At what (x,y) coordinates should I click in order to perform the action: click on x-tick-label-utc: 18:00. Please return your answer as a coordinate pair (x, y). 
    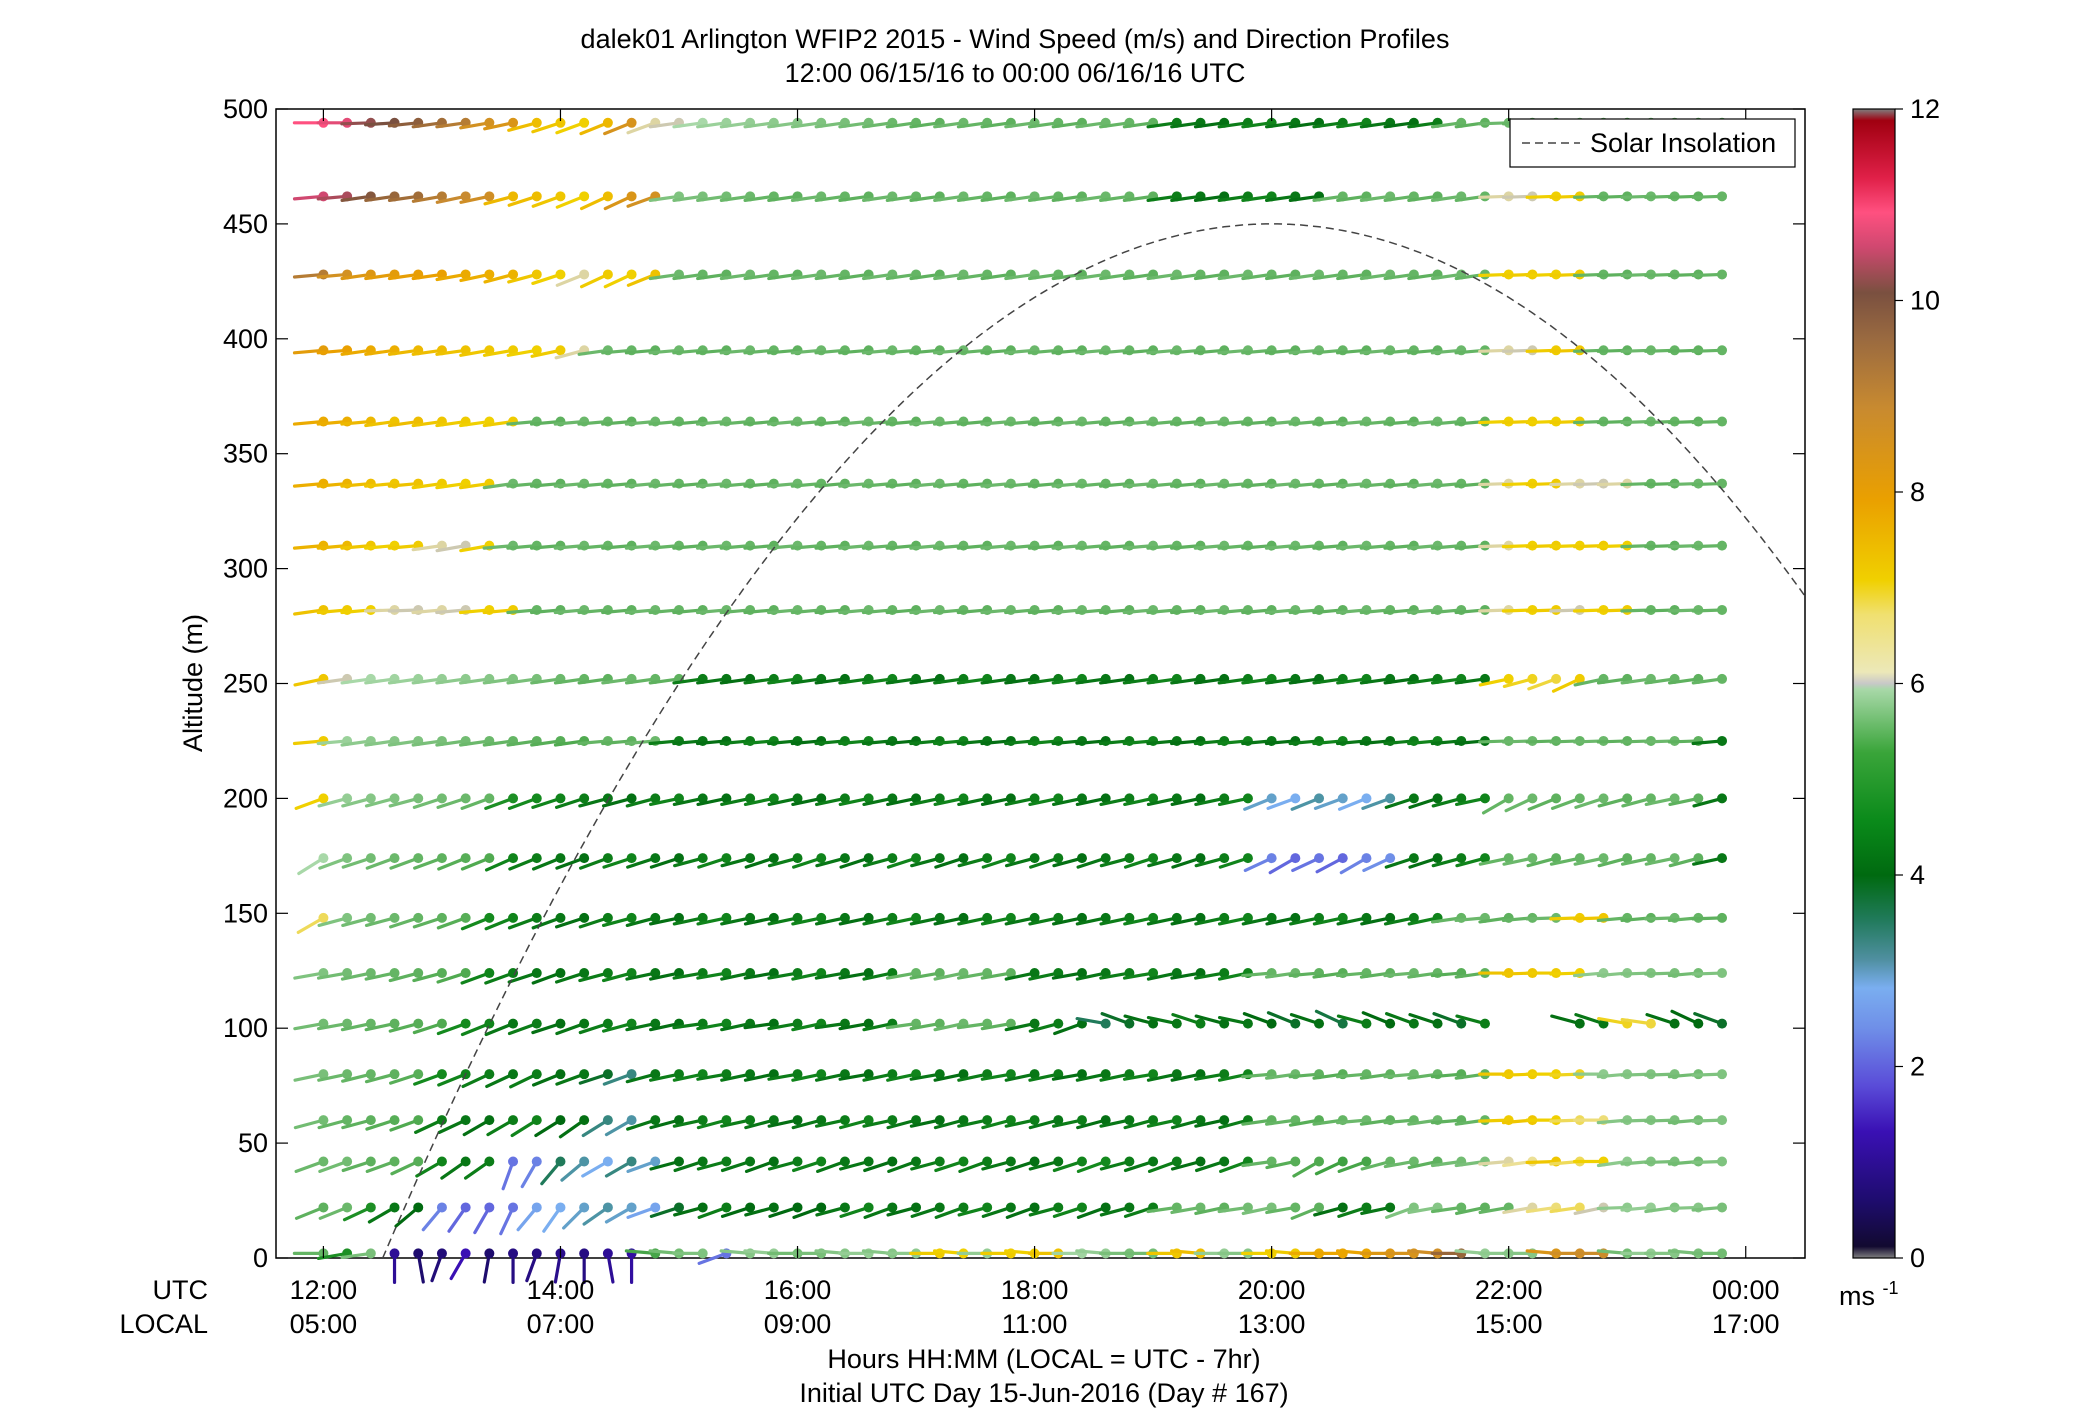
    Looking at the image, I should click on (1035, 1290).